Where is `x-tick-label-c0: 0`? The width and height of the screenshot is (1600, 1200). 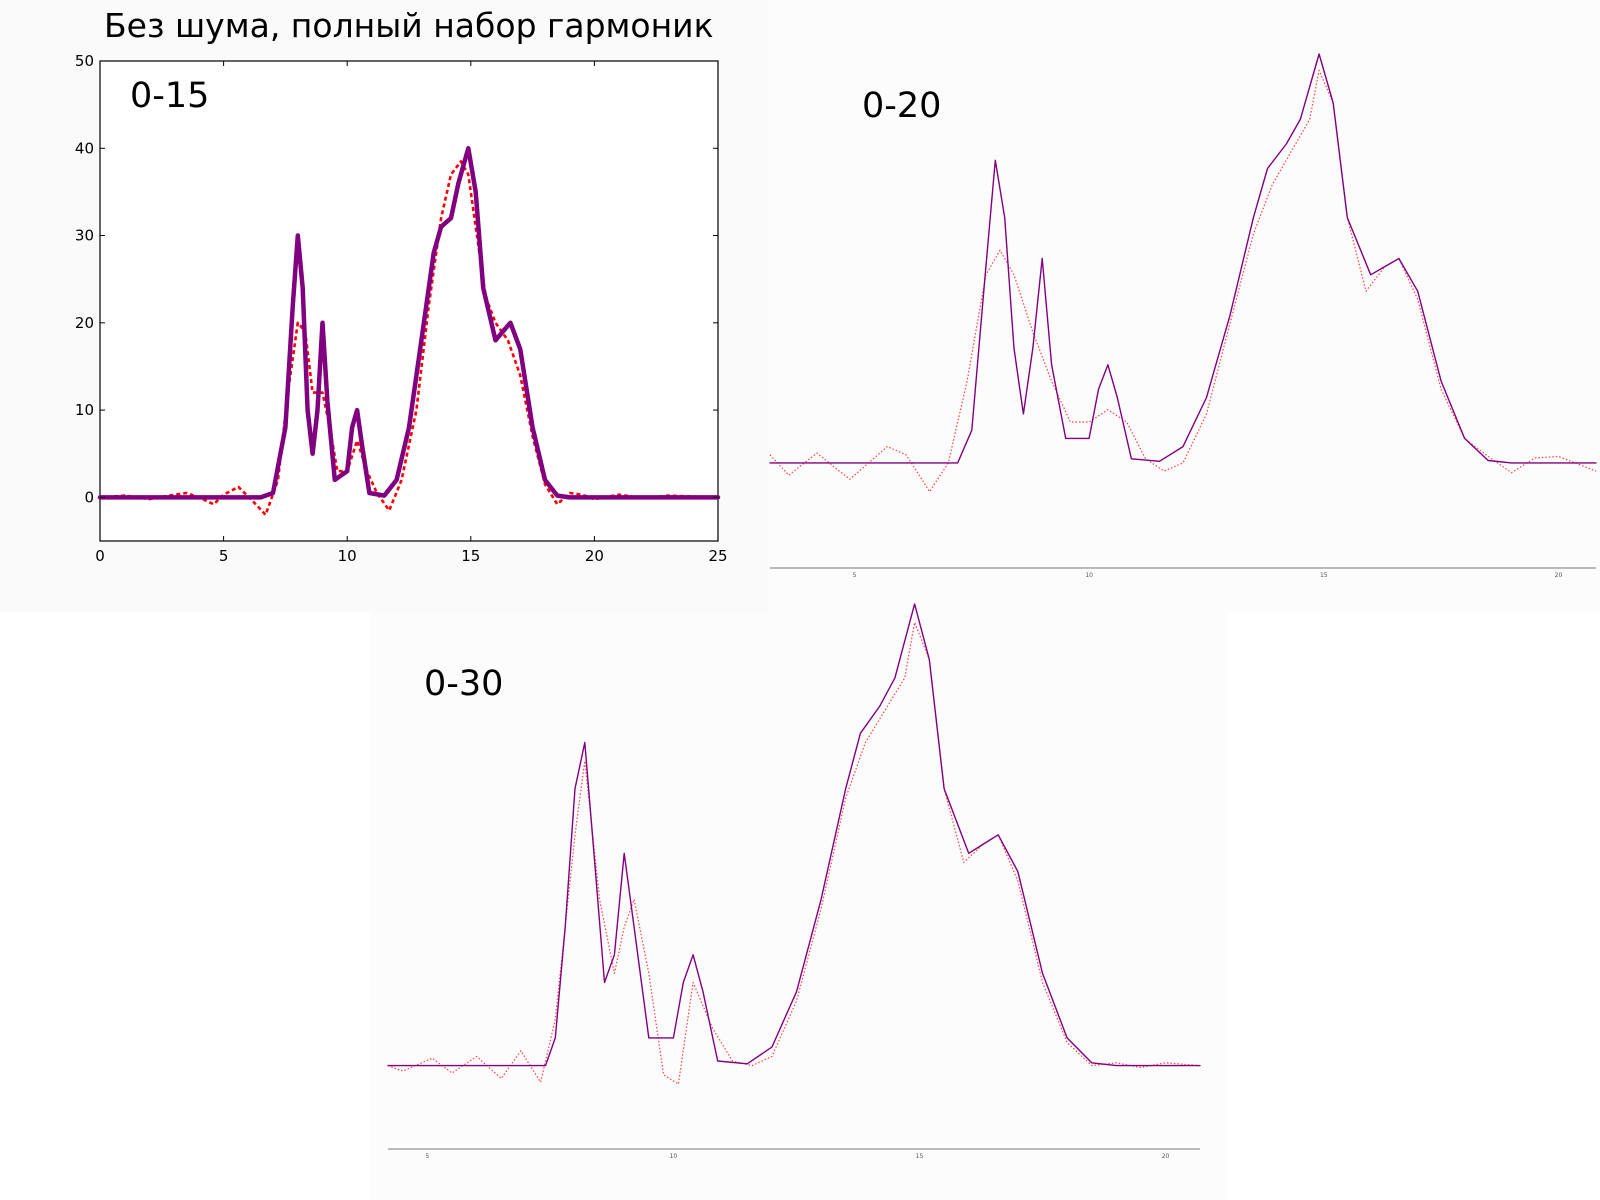
x-tick-label-c0: 0 is located at coordinates (100, 556).